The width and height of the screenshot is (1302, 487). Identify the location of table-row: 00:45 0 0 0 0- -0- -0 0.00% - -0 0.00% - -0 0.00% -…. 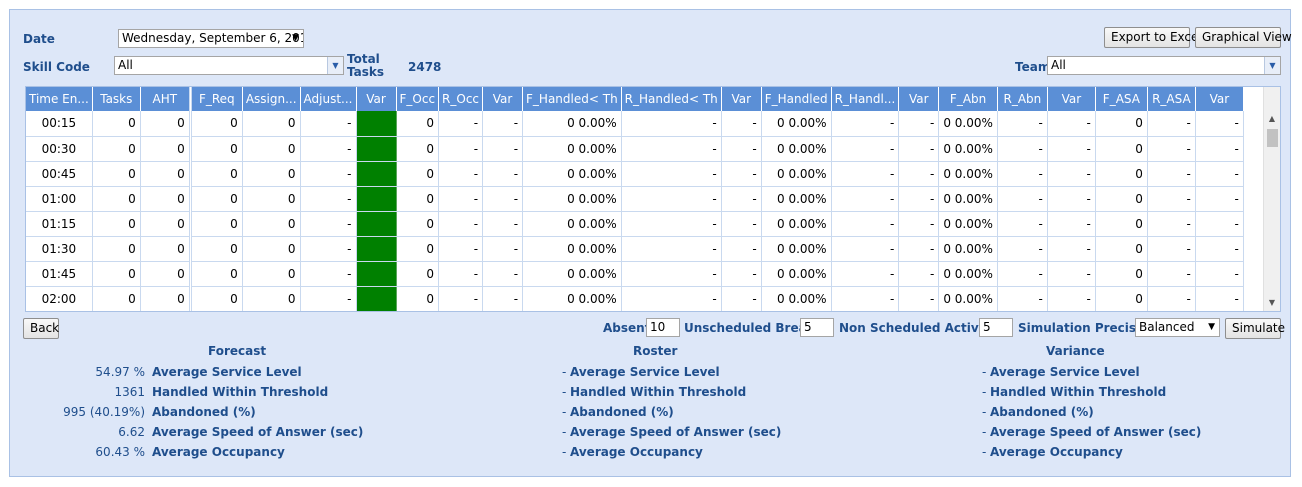
(635, 174).